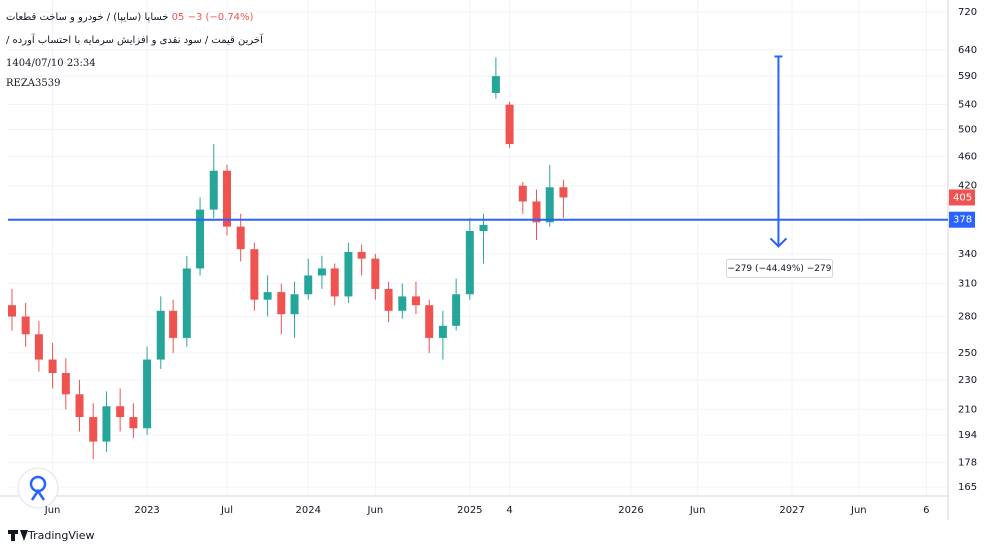 The height and width of the screenshot is (550, 1000). I want to click on y-tick-label: 460, so click(967, 156).